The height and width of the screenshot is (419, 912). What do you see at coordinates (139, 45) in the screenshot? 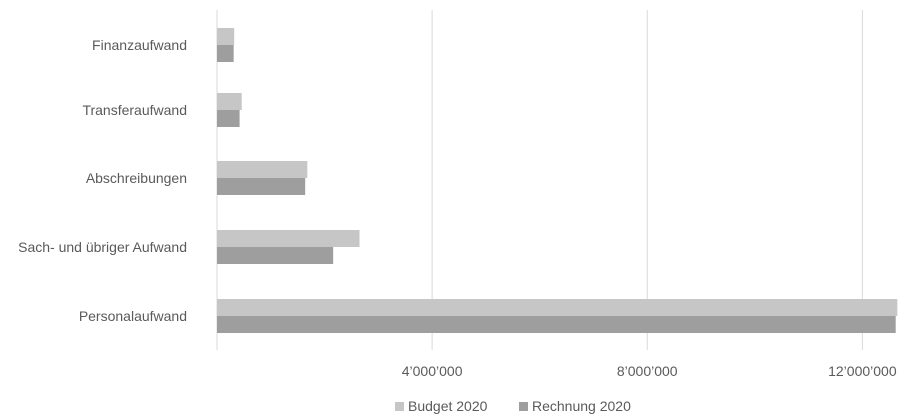
I see `category-label: Finanzaufwand` at bounding box center [139, 45].